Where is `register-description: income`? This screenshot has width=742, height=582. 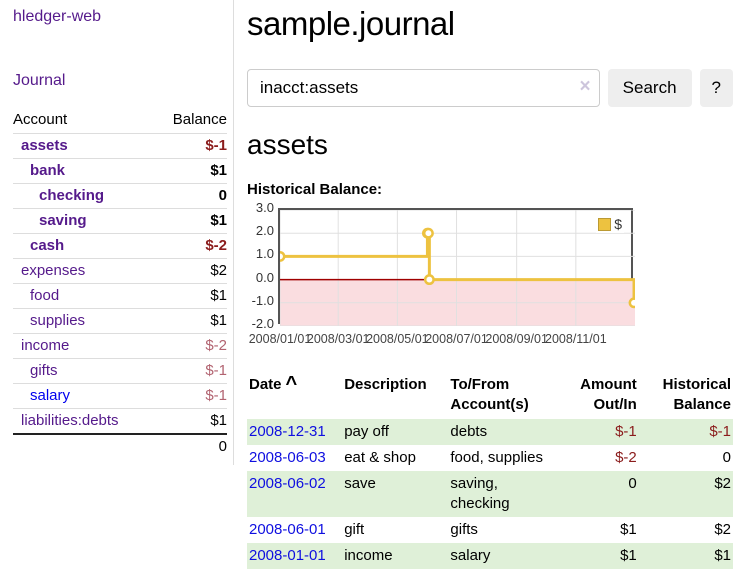
register-description: income is located at coordinates (368, 555).